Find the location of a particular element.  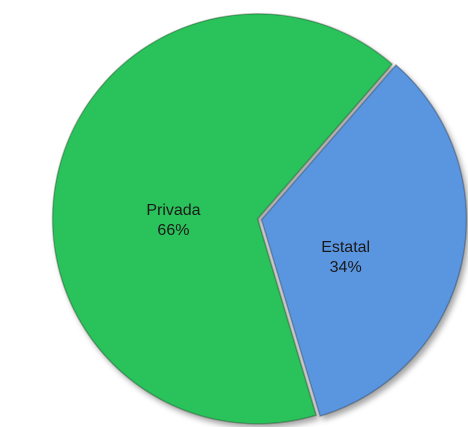

slice-value-label: 66% is located at coordinates (173, 230).